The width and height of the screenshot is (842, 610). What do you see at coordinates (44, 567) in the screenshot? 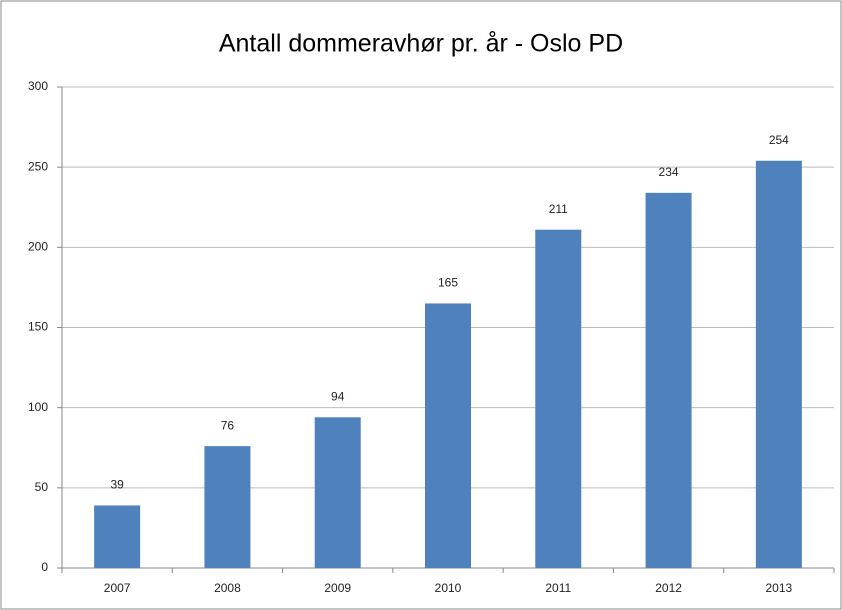
I see `y-tick-label: 0` at bounding box center [44, 567].